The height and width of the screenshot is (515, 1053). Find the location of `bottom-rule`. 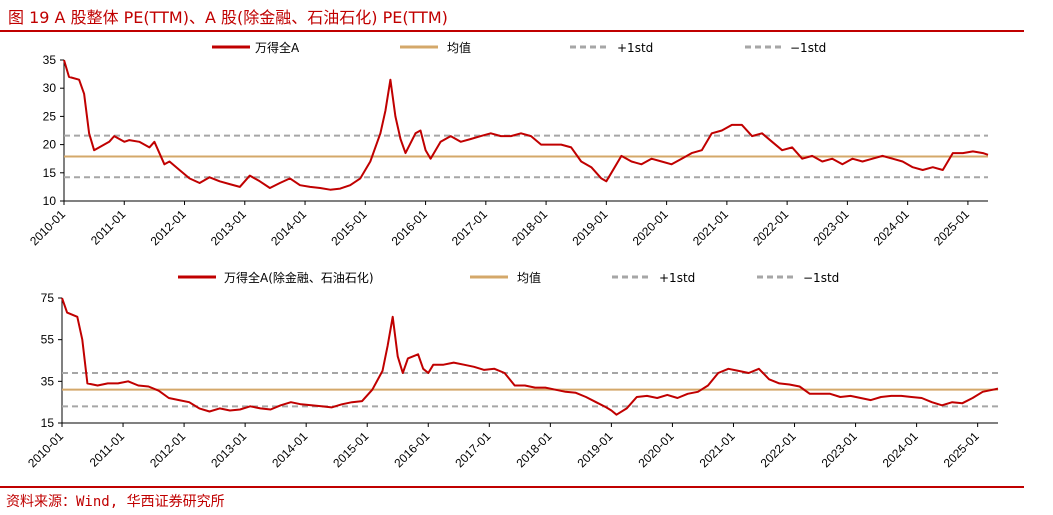

bottom-rule is located at coordinates (512, 487).